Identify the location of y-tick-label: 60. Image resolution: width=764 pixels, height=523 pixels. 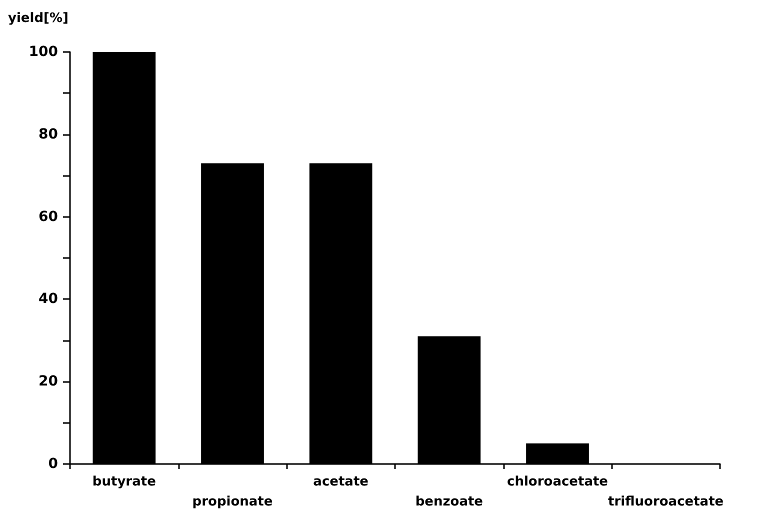
(48, 216).